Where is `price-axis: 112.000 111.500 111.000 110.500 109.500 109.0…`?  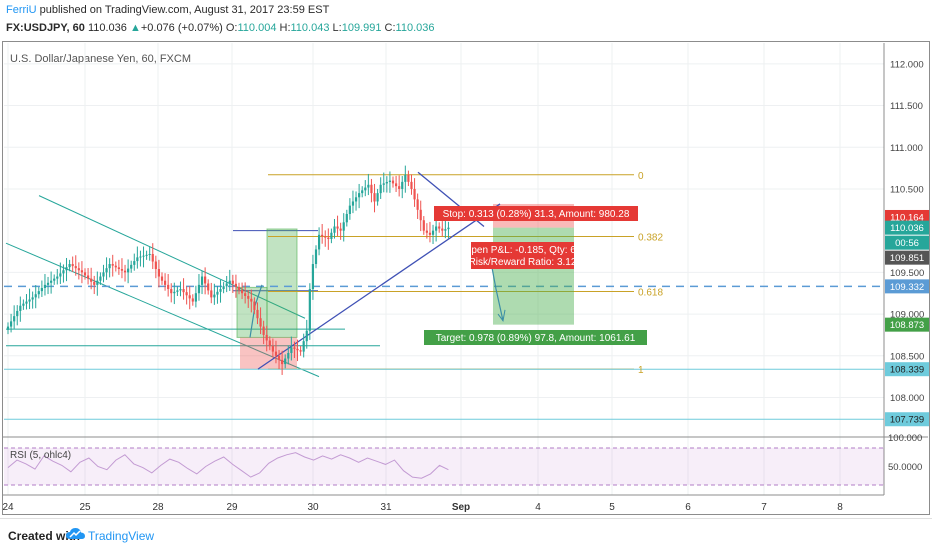 price-axis: 112.000 111.500 111.000 110.500 109.500 109.0… is located at coordinates (906, 269).